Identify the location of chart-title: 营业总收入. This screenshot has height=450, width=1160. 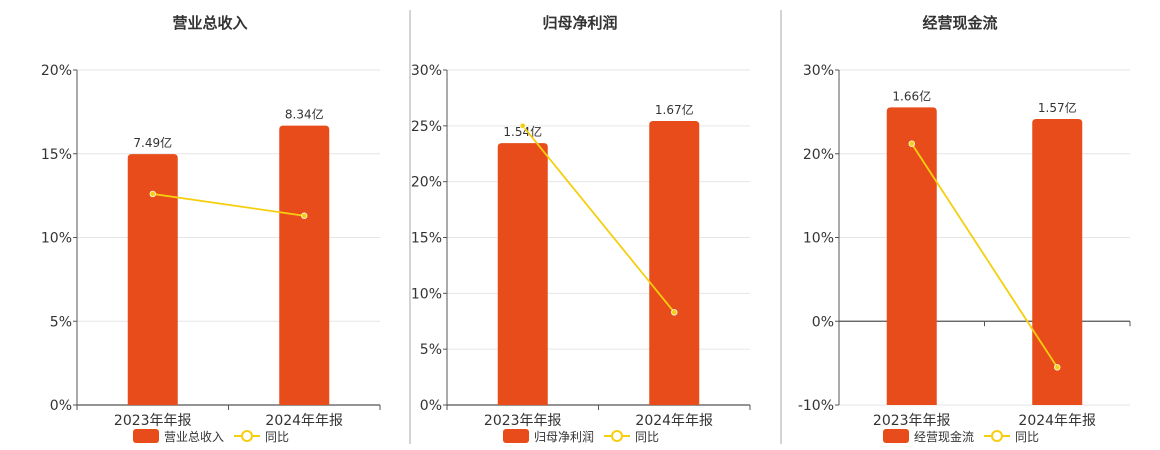
(209, 23).